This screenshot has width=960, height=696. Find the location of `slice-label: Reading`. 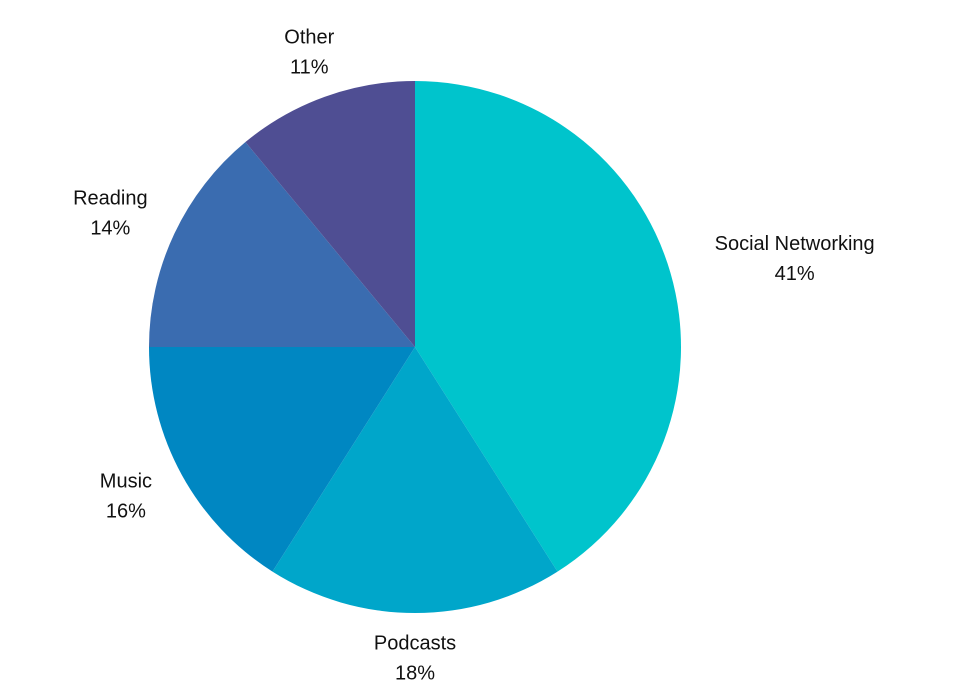

slice-label: Reading is located at coordinates (110, 198).